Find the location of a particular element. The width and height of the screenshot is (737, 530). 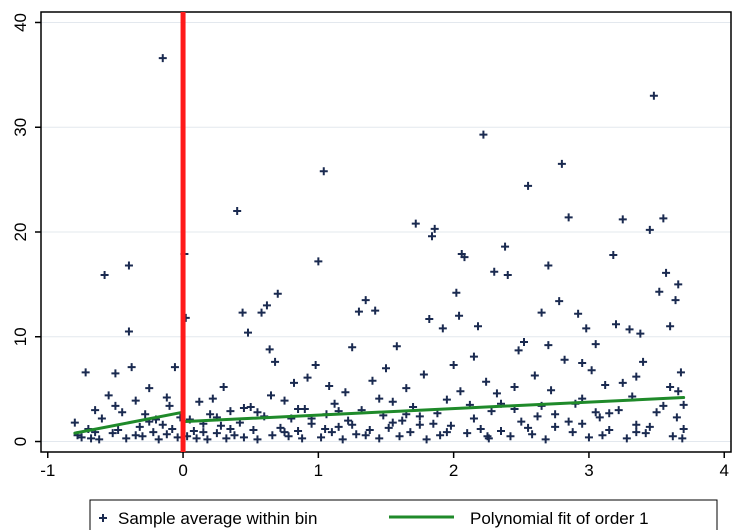

y-tick-label: 40 is located at coordinates (20, 22).